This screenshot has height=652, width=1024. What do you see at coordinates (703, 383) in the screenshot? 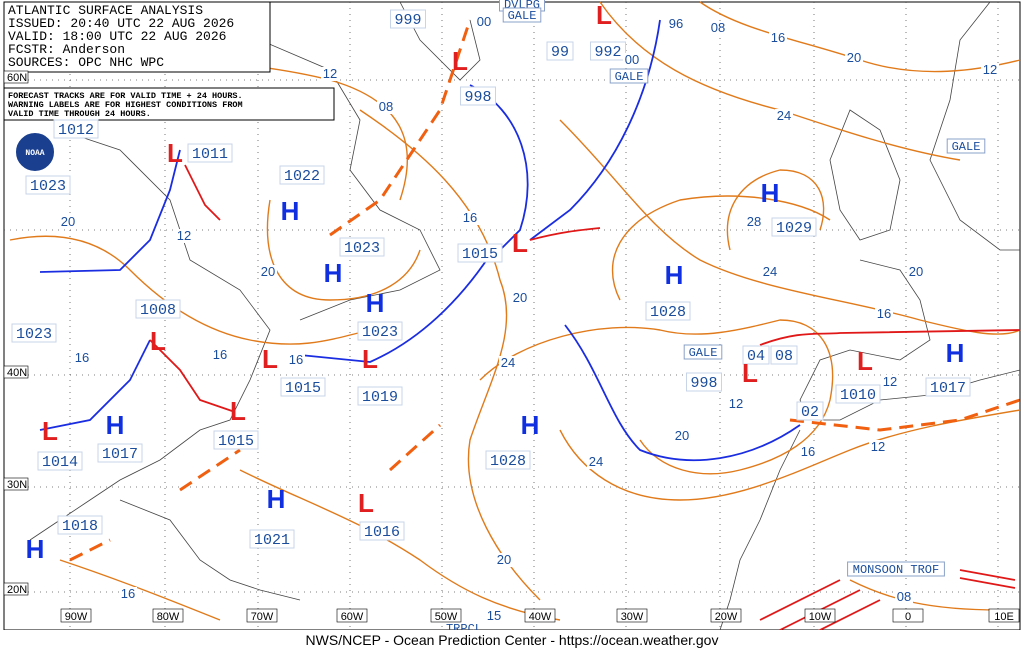
I see `pressure-label: 998` at bounding box center [703, 383].